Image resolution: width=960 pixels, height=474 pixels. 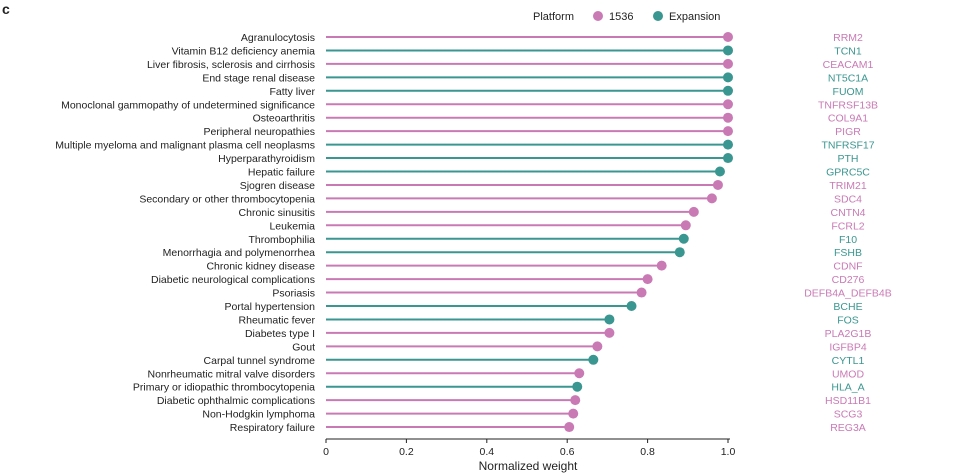 I want to click on disease-label: Psoriasis, so click(x=293, y=294).